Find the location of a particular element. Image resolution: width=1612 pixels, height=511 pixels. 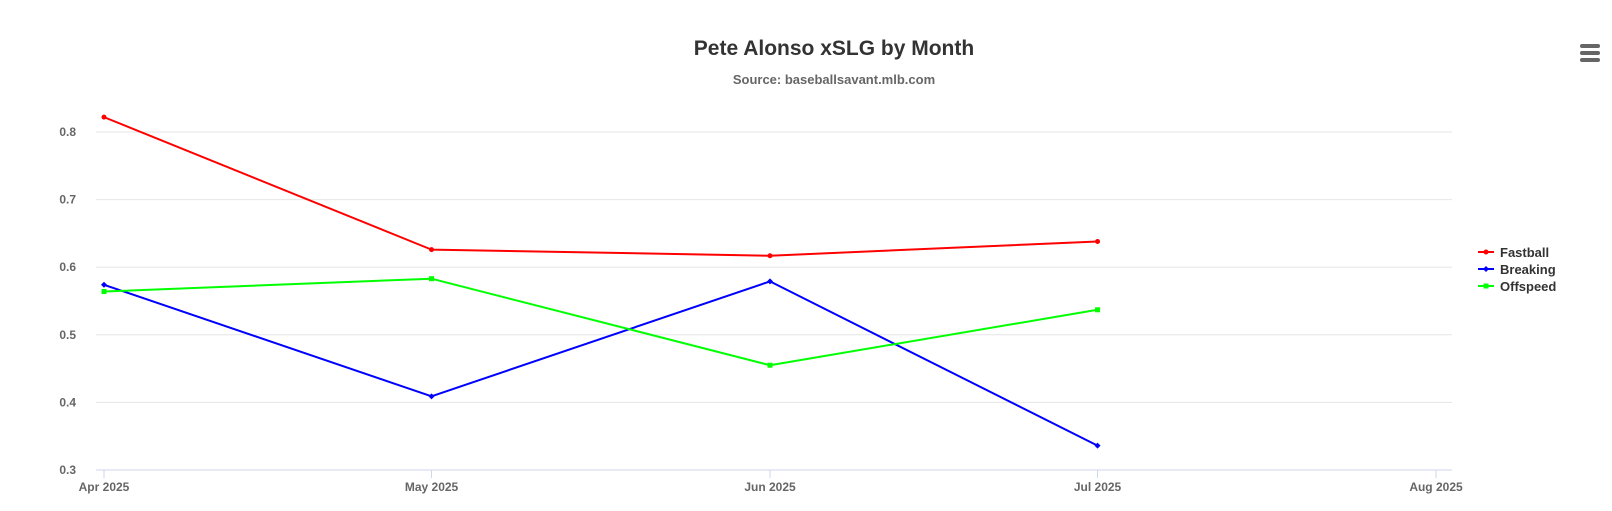

series-line is located at coordinates (601, 322).